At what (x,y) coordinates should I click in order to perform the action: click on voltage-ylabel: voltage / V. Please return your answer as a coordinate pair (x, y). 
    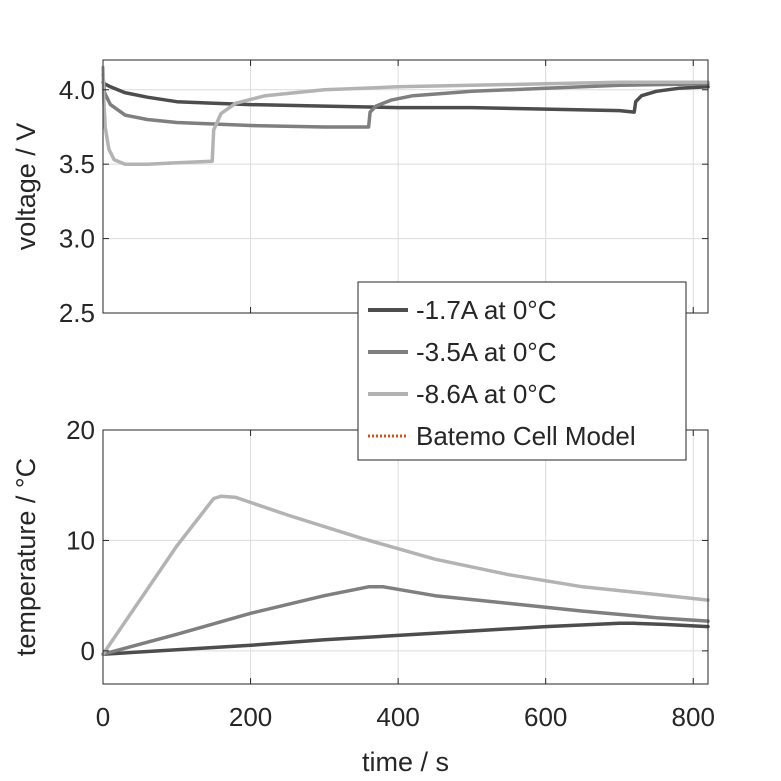
    Looking at the image, I should click on (26, 187).